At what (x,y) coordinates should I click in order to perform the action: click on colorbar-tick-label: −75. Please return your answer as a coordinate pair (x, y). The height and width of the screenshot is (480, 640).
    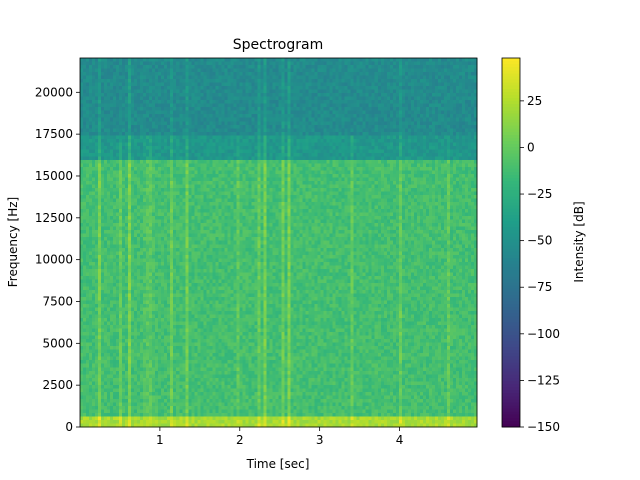
    Looking at the image, I should click on (539, 287).